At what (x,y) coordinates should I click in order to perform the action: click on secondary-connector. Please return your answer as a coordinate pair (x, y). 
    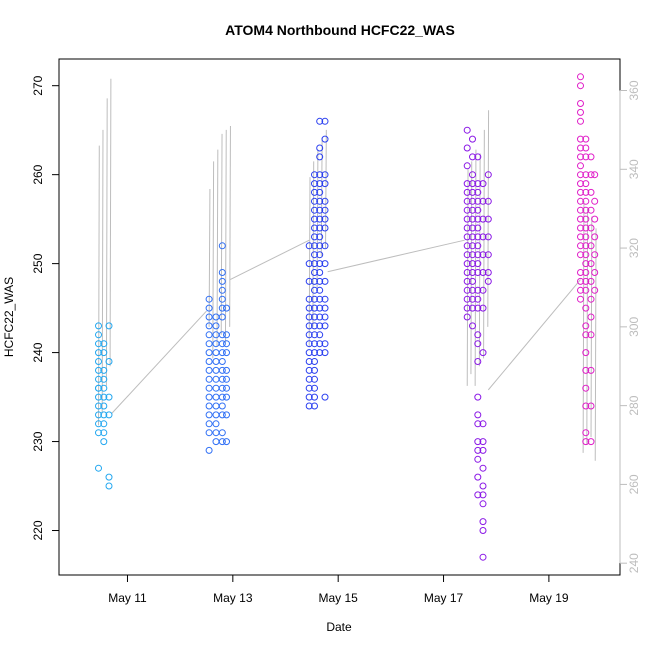
    Looking at the image, I should click on (396, 256).